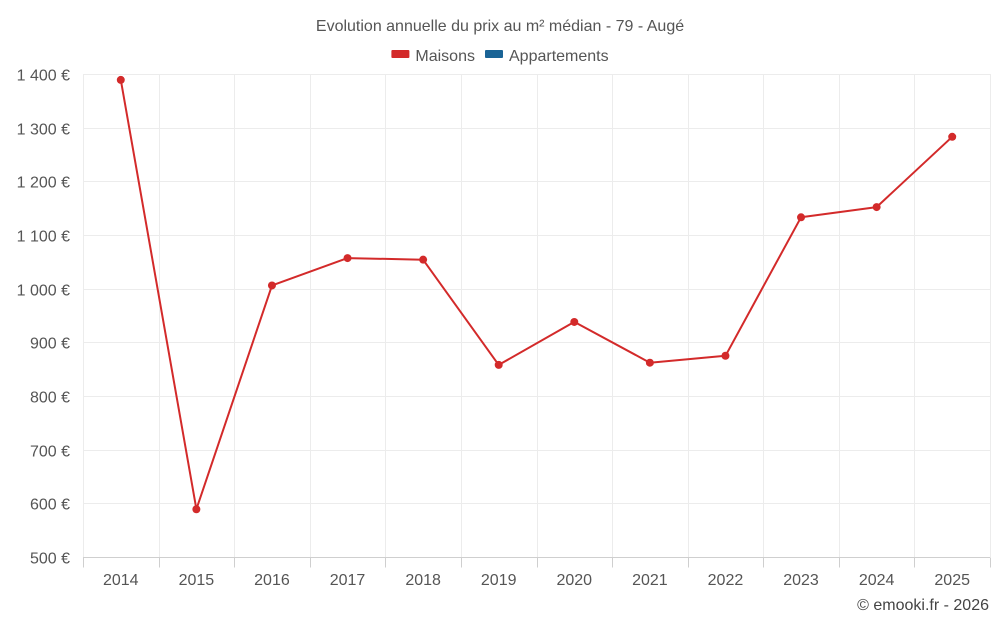  I want to click on legend: Maisons Appartements, so click(500, 56).